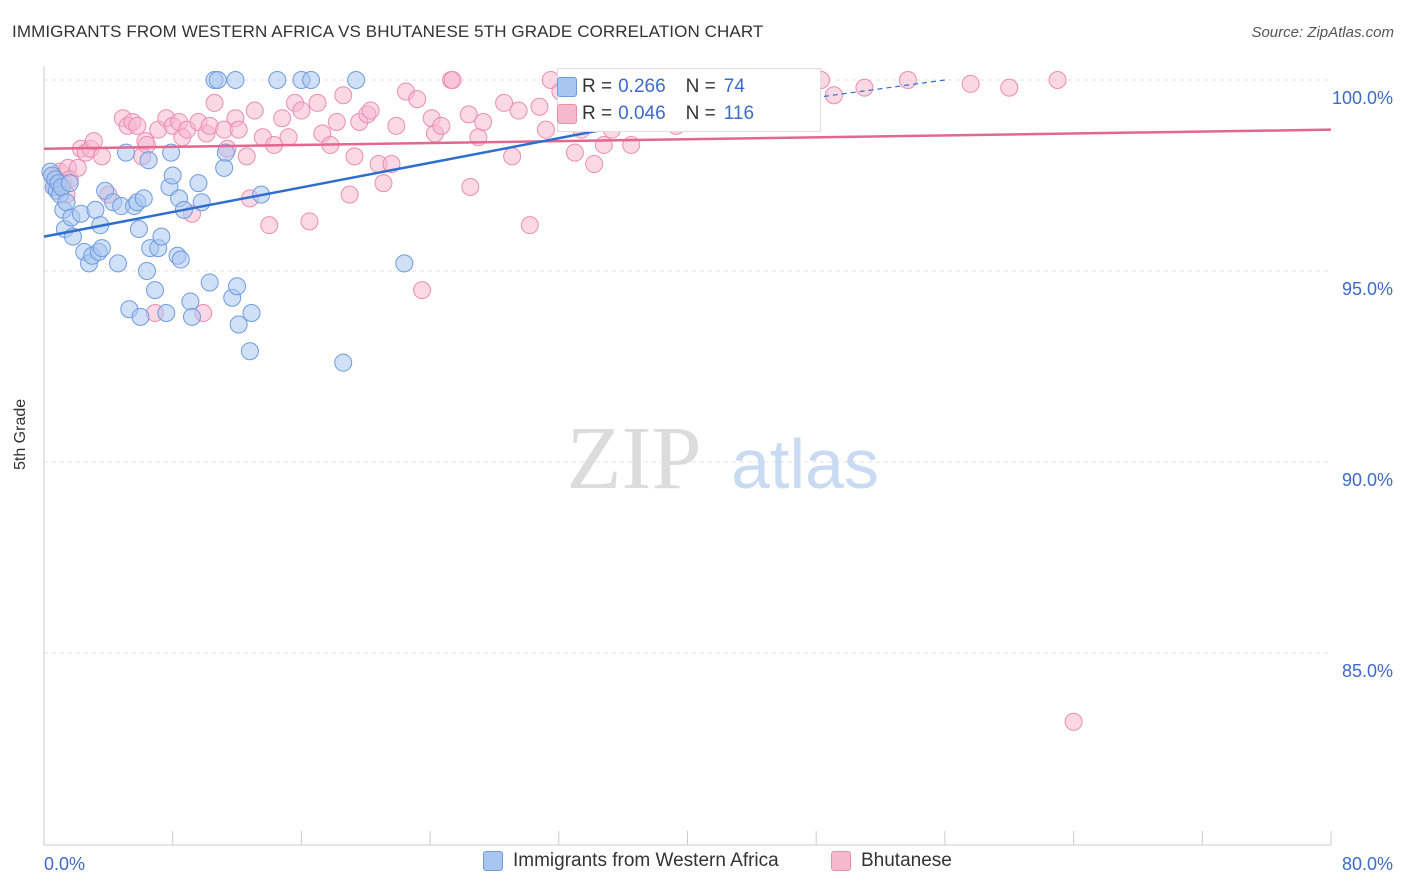 The width and height of the screenshot is (1406, 892). What do you see at coordinates (567, 114) in the screenshot?
I see `stats-swatch-pink` at bounding box center [567, 114].